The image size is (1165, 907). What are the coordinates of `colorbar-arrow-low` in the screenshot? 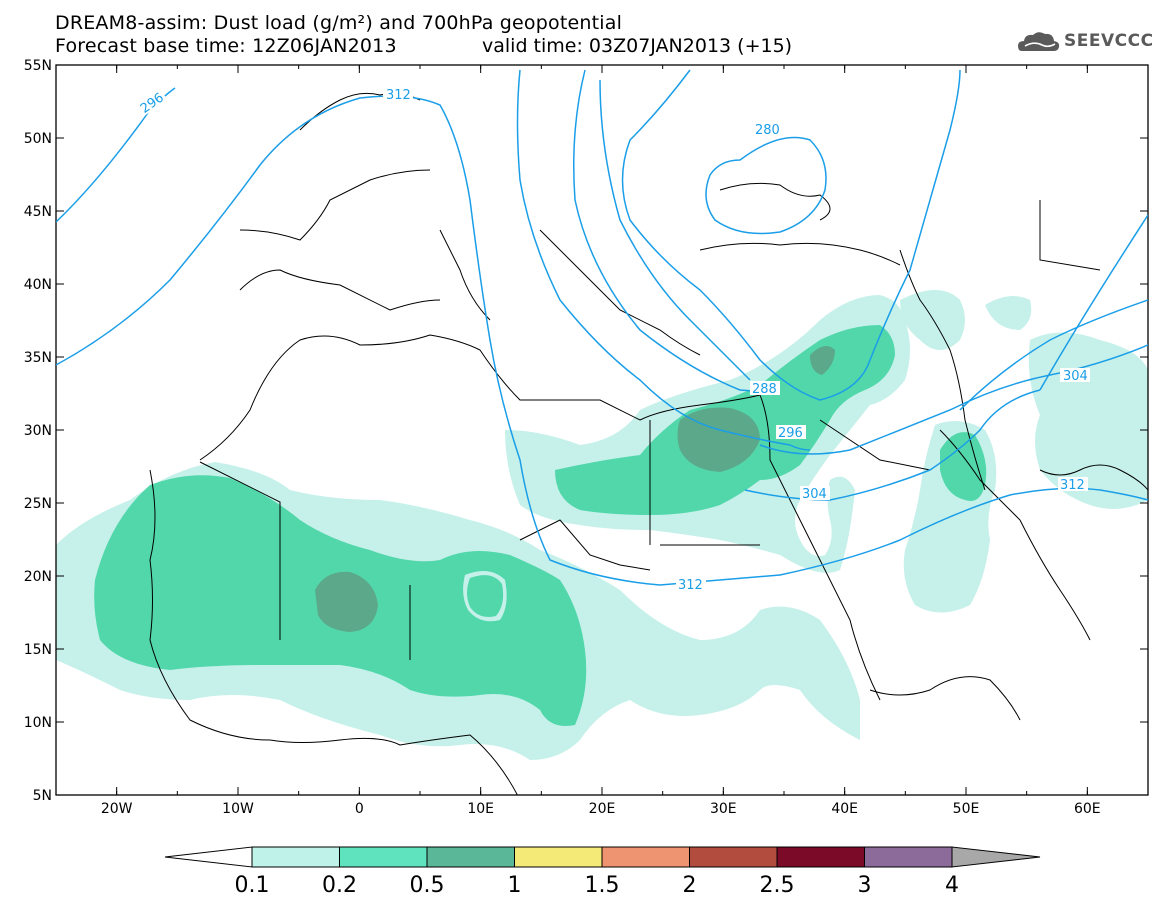 It's located at (208, 857).